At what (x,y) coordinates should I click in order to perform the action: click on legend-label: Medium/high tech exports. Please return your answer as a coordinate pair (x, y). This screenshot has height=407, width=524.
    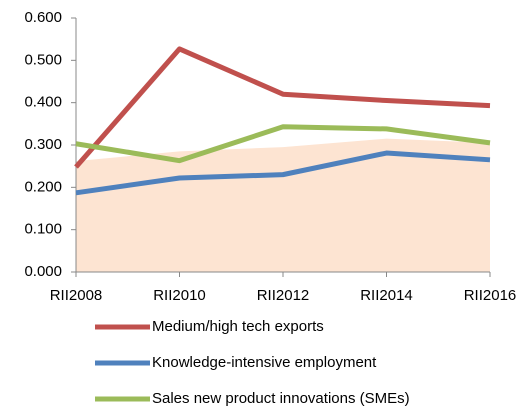
    Looking at the image, I should click on (238, 326).